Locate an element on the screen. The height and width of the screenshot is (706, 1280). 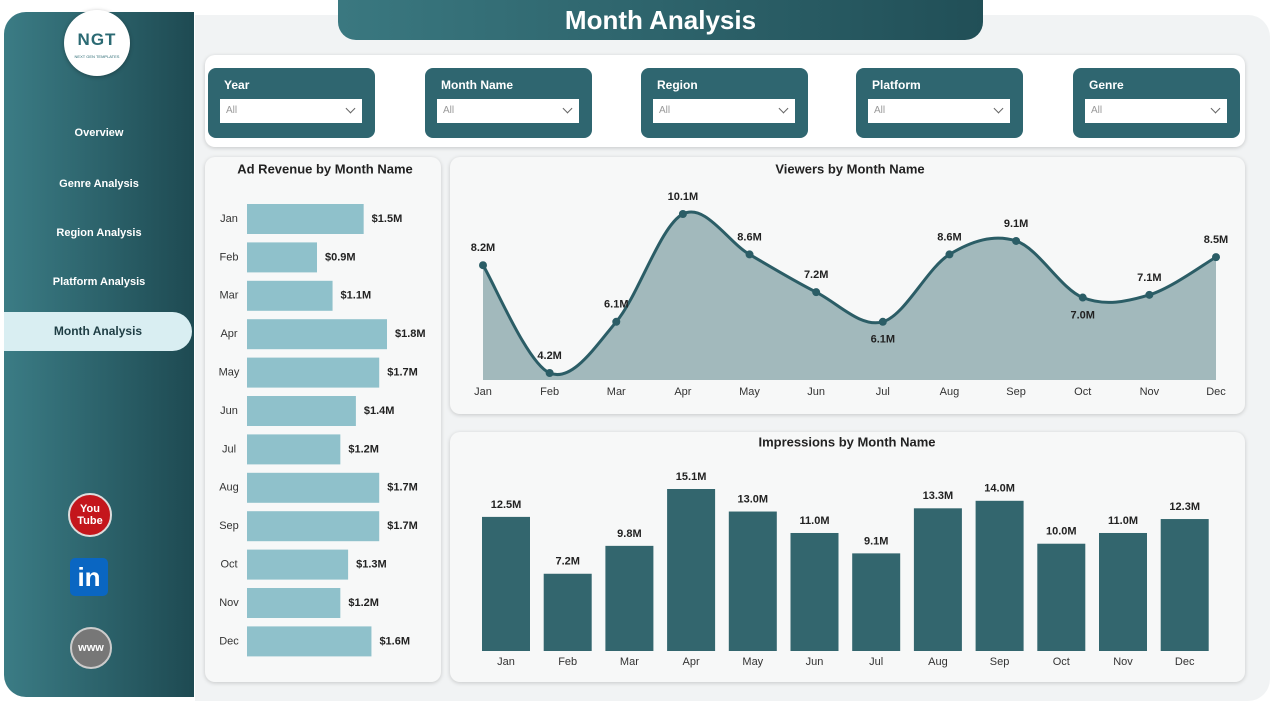
data-label: $1.3M is located at coordinates (371, 565).